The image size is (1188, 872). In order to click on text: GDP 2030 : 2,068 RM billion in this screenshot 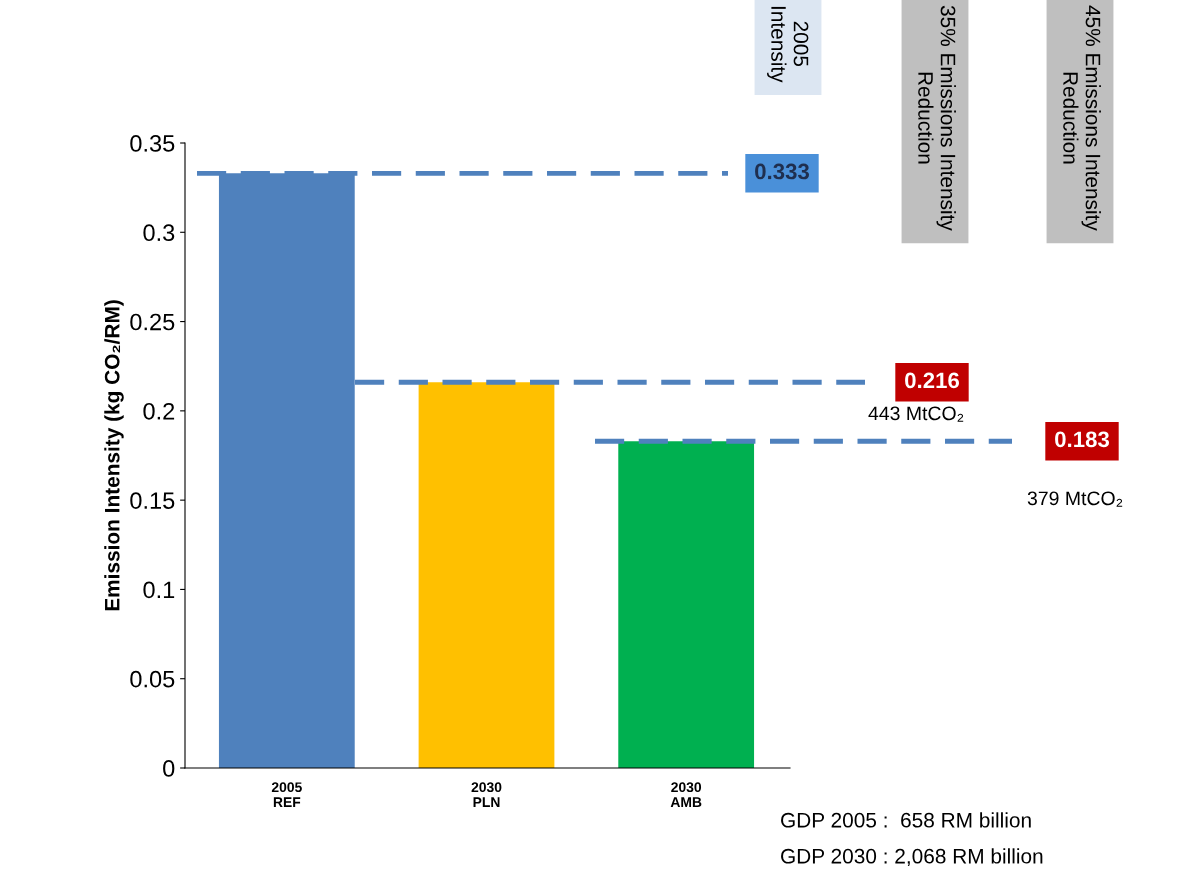, I will do `click(912, 857)`.